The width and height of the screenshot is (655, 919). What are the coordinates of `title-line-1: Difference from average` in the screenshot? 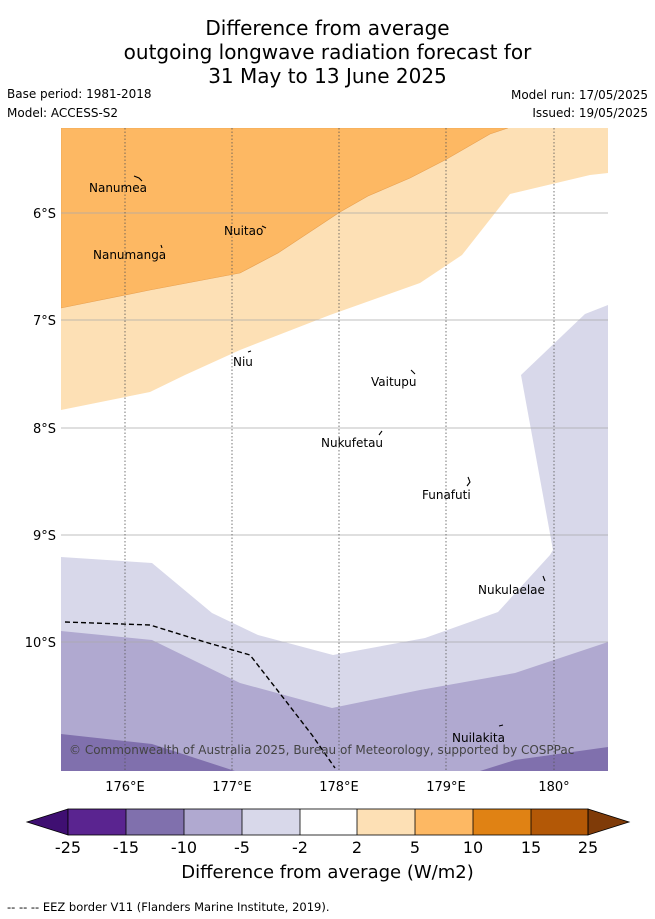 It's located at (327, 28).